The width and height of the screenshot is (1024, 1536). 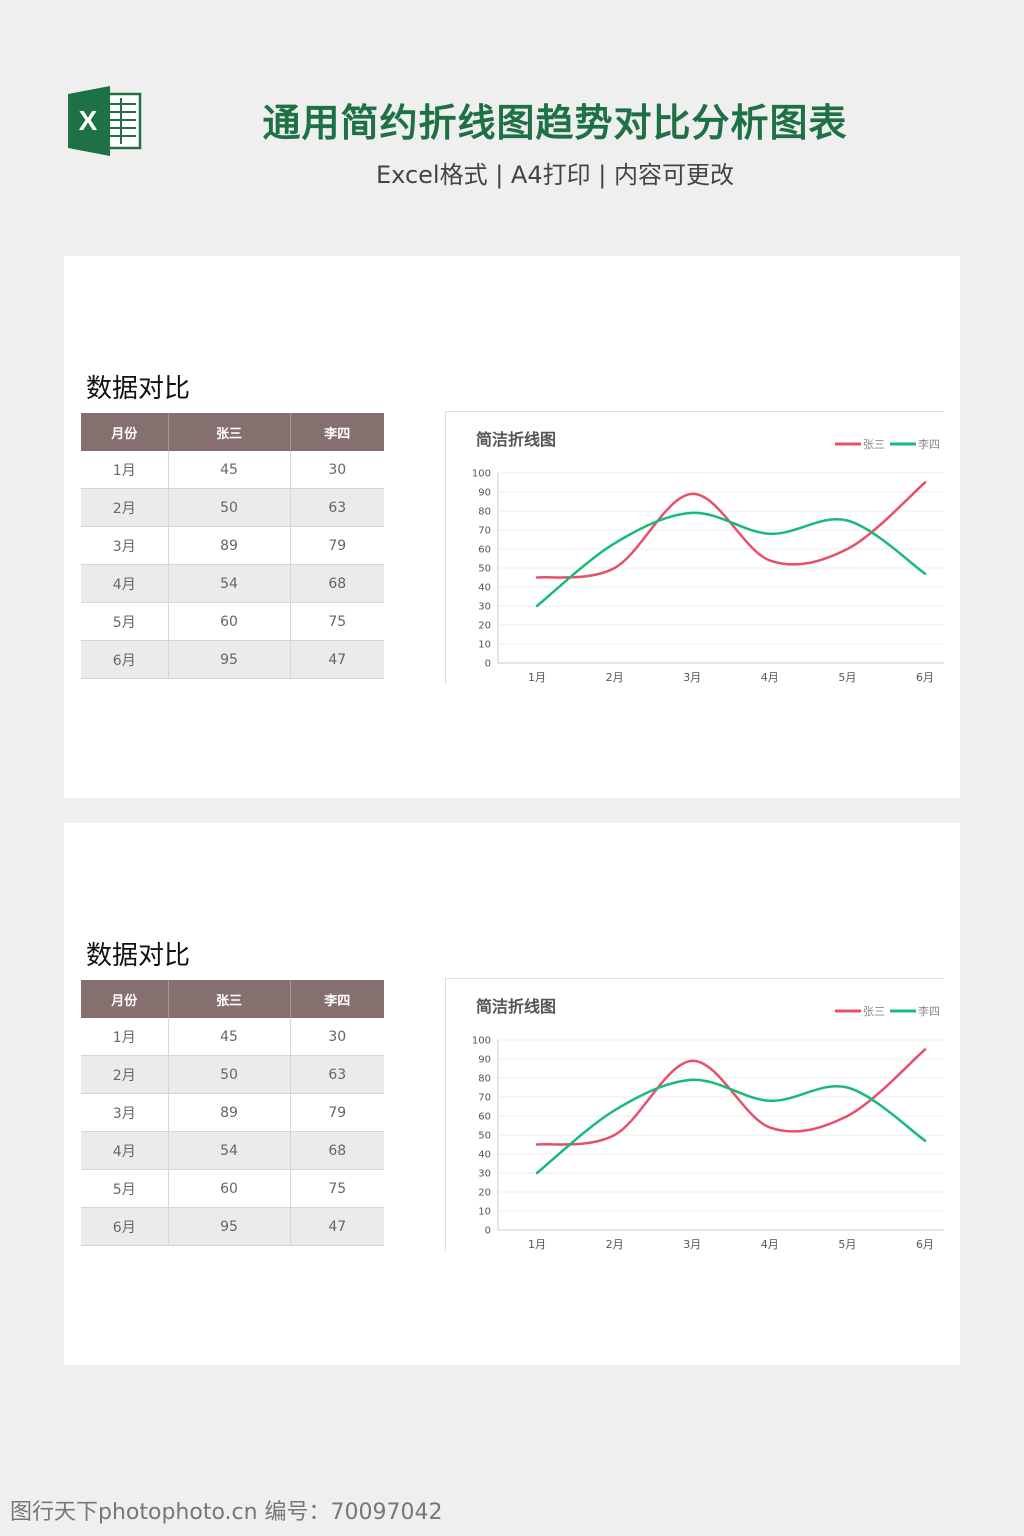 What do you see at coordinates (337, 1074) in the screenshot?
I see `cell-lisi: 63` at bounding box center [337, 1074].